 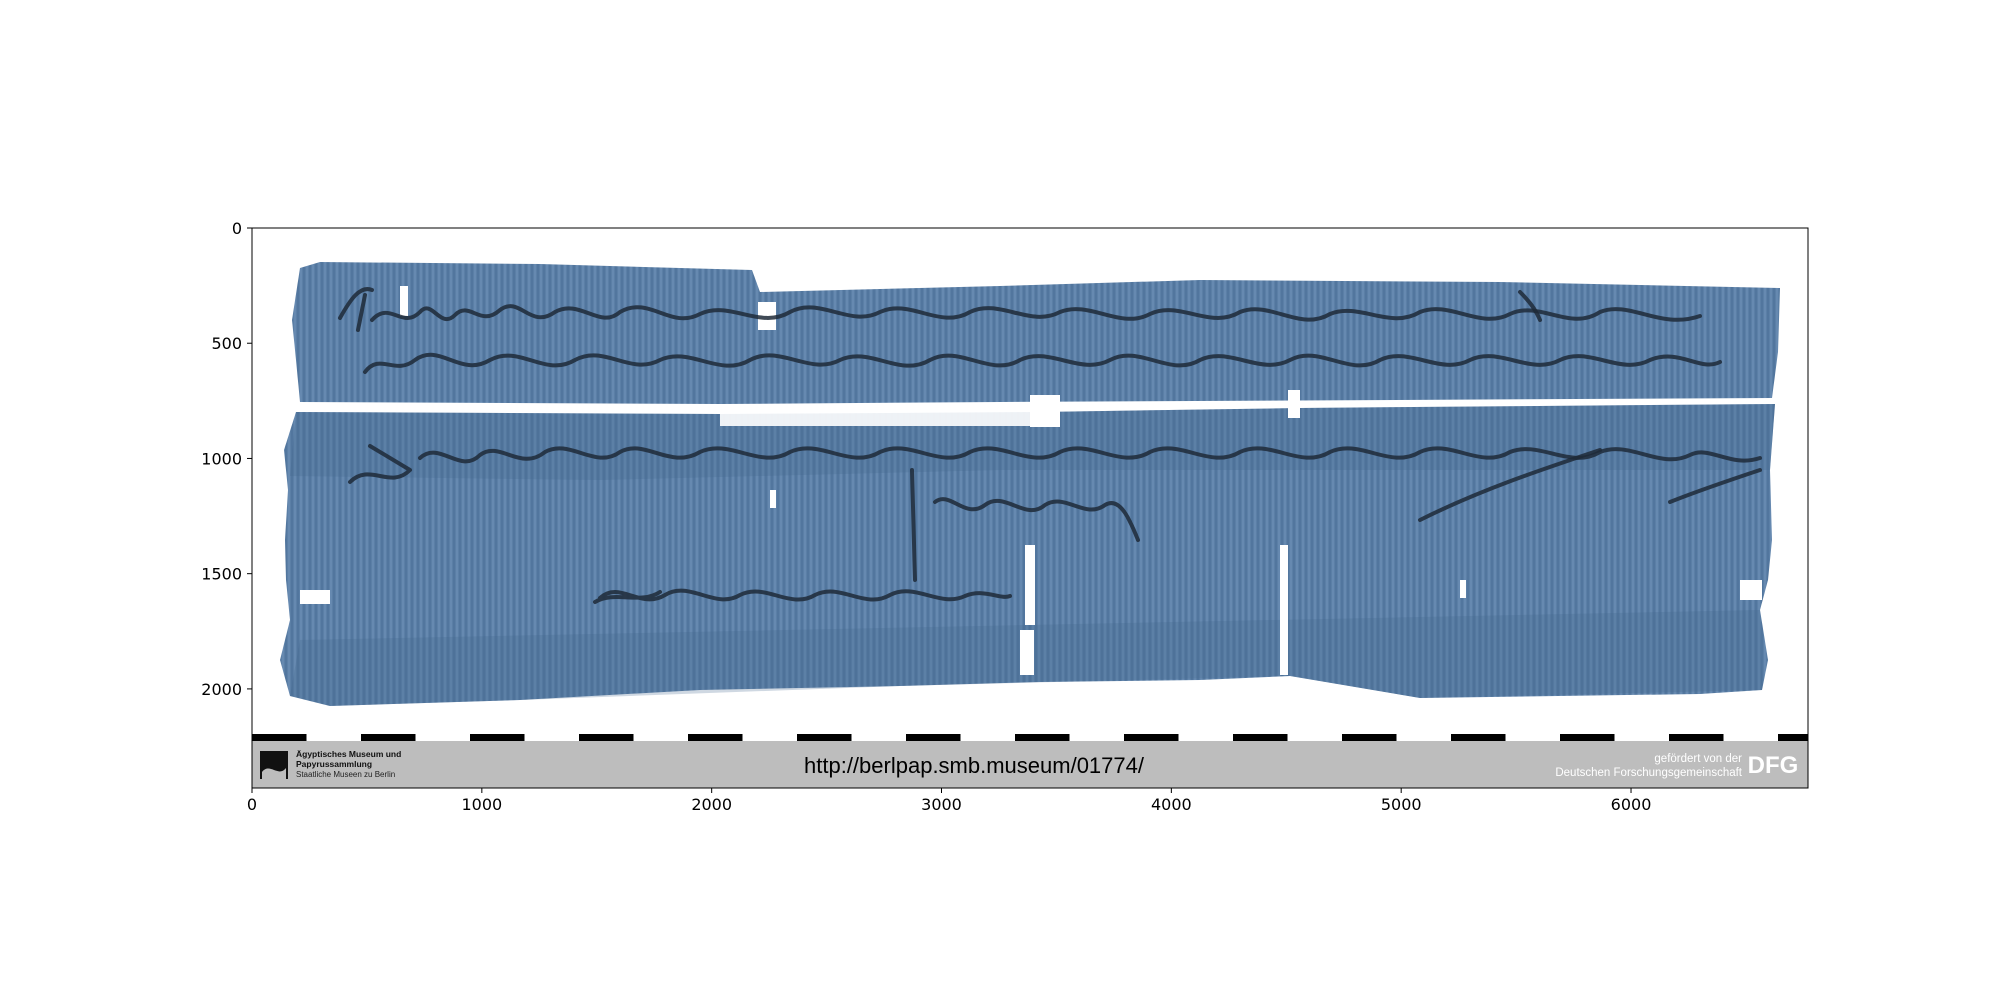 I want to click on x-tick-label: 5000, so click(x=1401, y=804).